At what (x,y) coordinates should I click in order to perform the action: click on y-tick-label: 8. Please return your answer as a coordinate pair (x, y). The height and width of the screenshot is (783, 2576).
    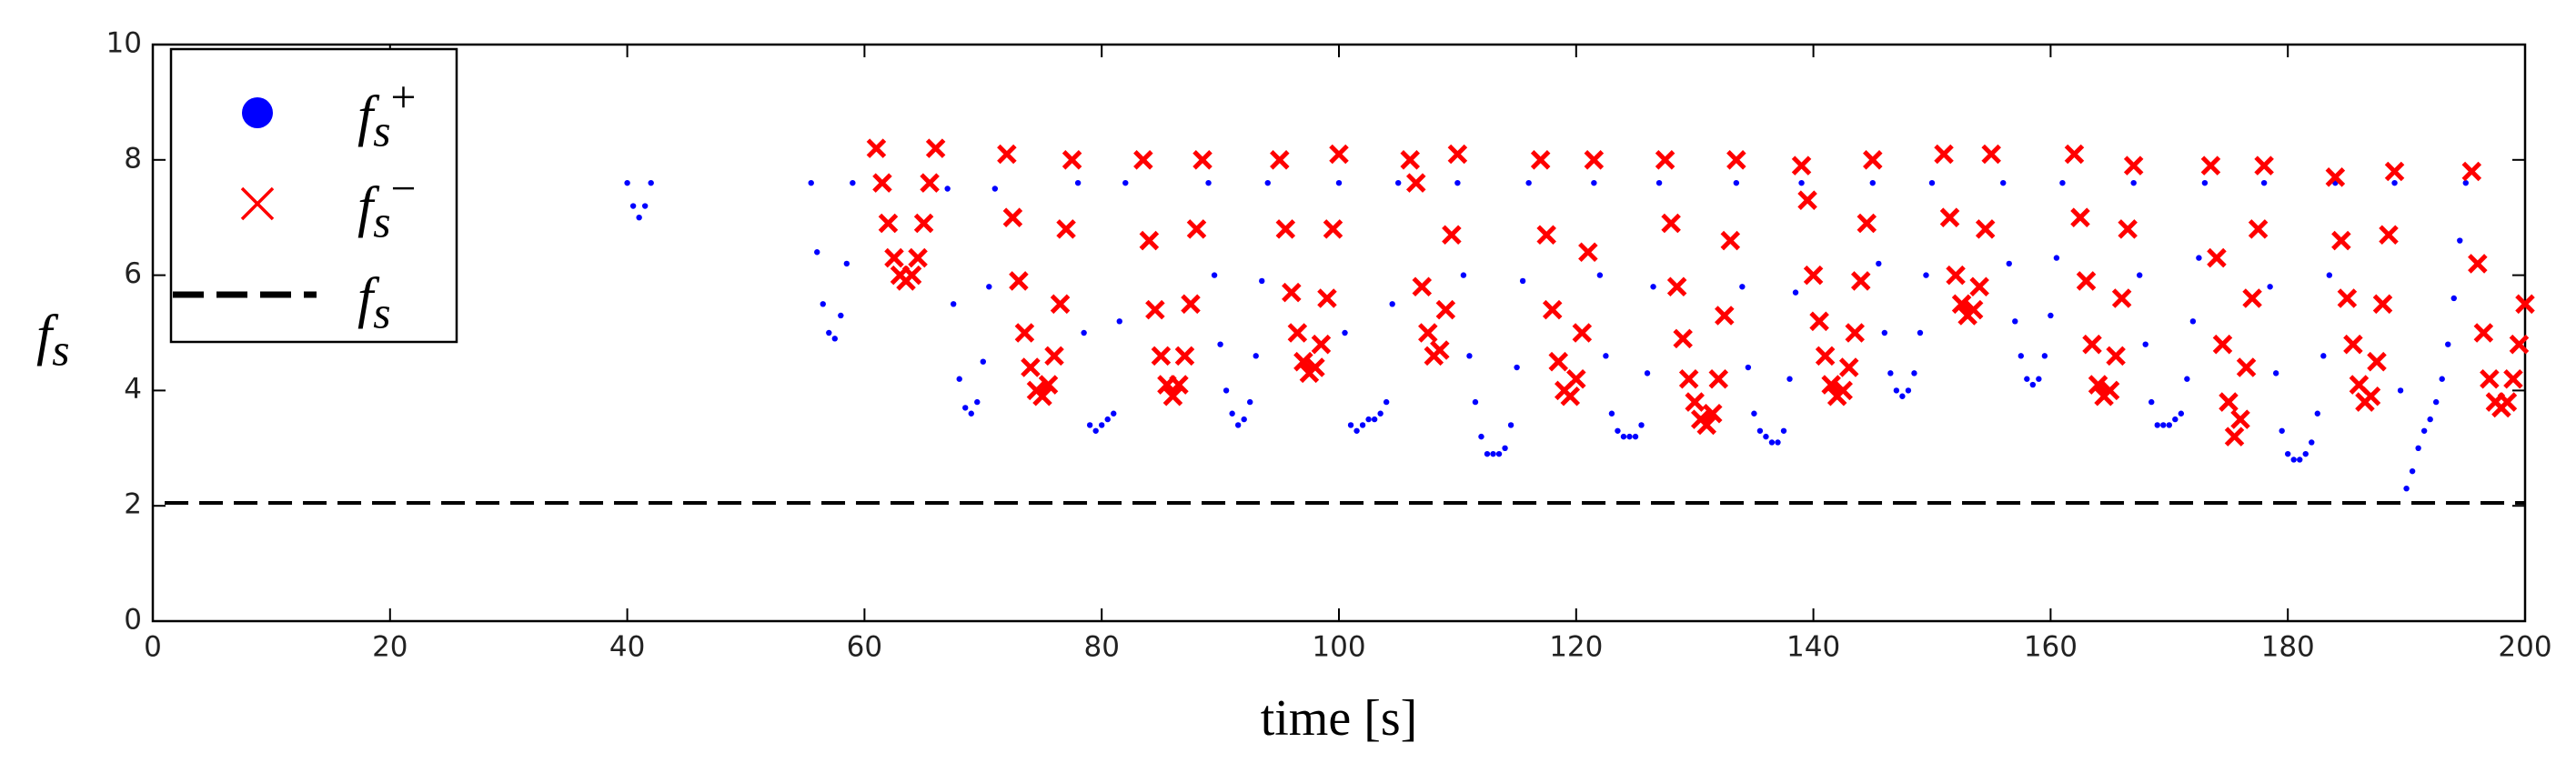
    Looking at the image, I should click on (133, 158).